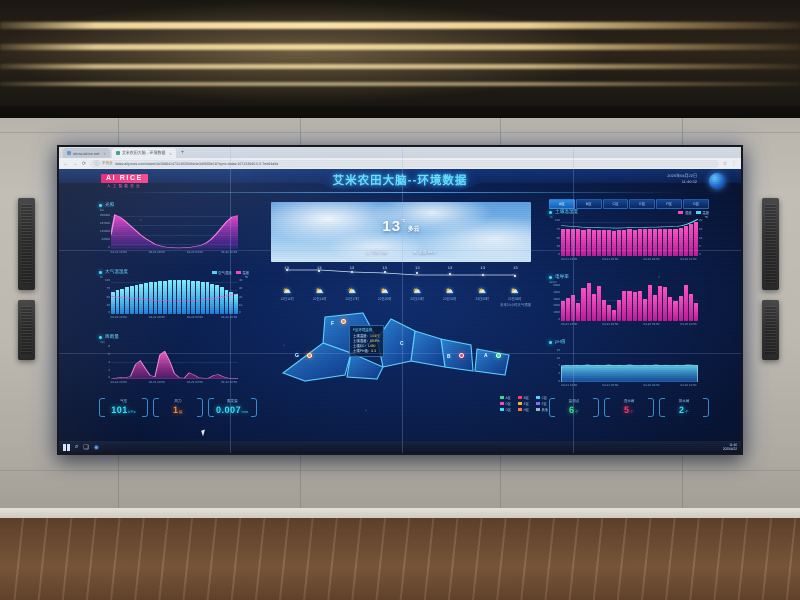 The image size is (800, 600). Describe the element at coordinates (684, 407) in the screenshot. I see `stat-card-outlet-gates: 排水闸 2个` at that location.